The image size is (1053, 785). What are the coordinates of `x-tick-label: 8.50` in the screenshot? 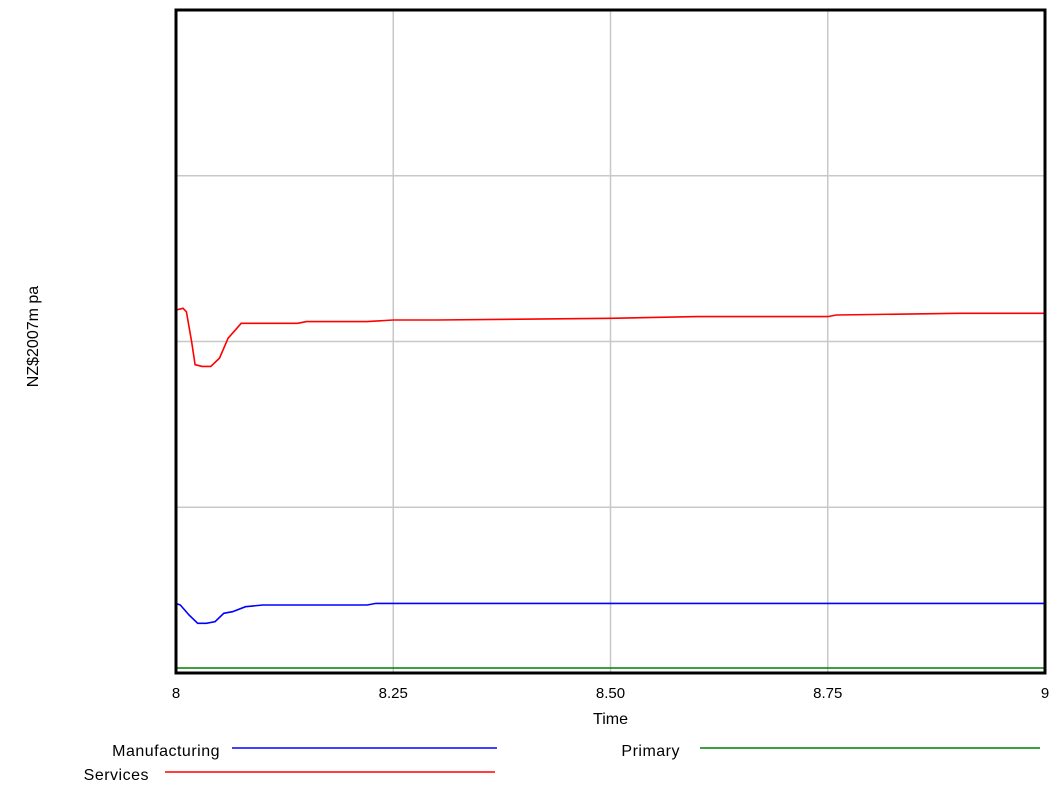 It's located at (610, 693).